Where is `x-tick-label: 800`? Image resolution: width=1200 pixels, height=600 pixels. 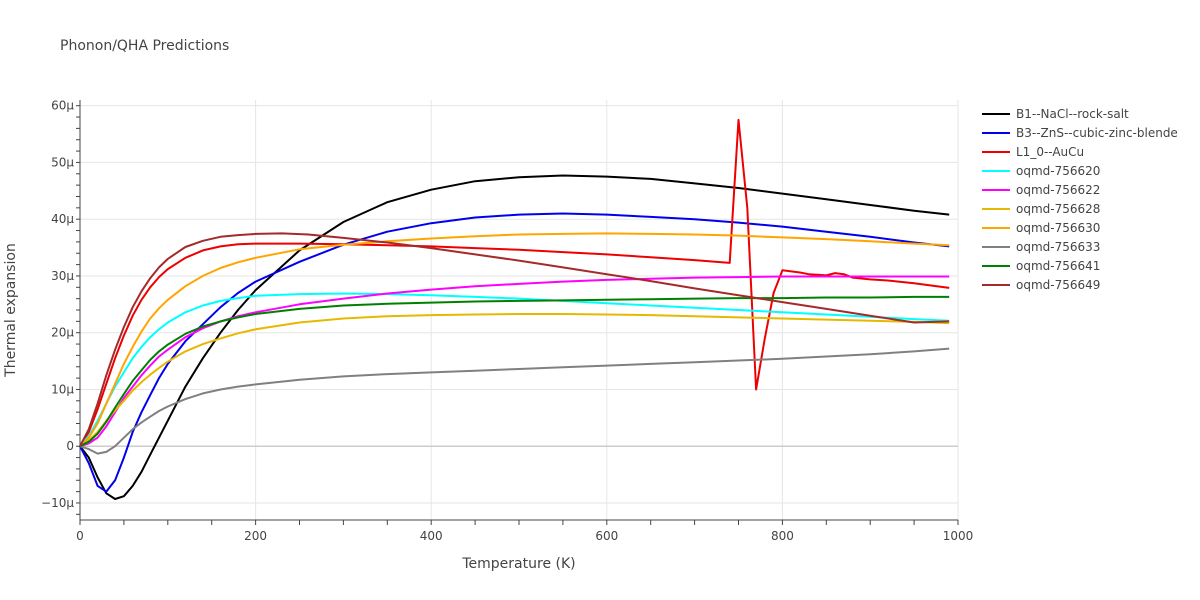
x-tick-label: 800 is located at coordinates (782, 536).